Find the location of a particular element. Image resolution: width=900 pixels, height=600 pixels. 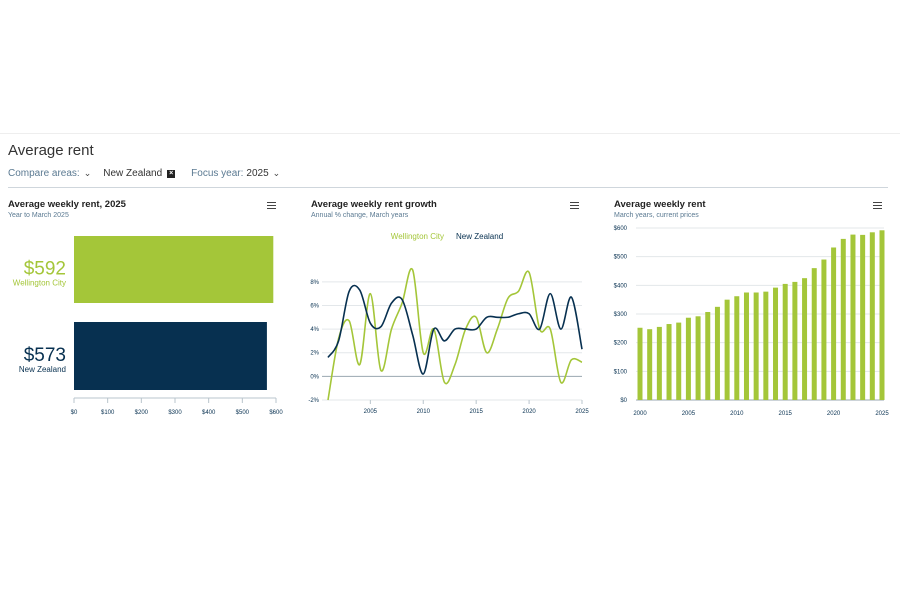

chart3-menu-icon is located at coordinates (877, 206).